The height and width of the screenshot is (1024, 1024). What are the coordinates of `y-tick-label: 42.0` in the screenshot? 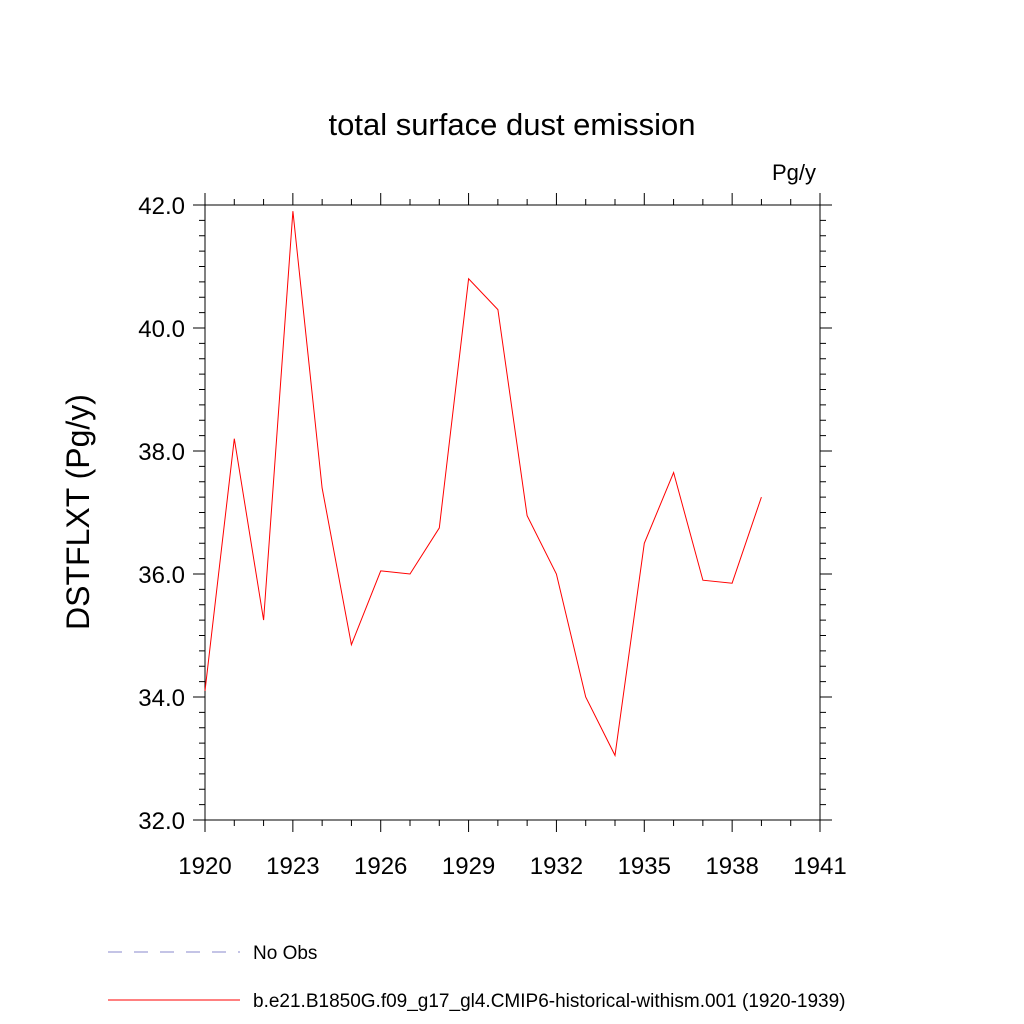 It's located at (161, 206).